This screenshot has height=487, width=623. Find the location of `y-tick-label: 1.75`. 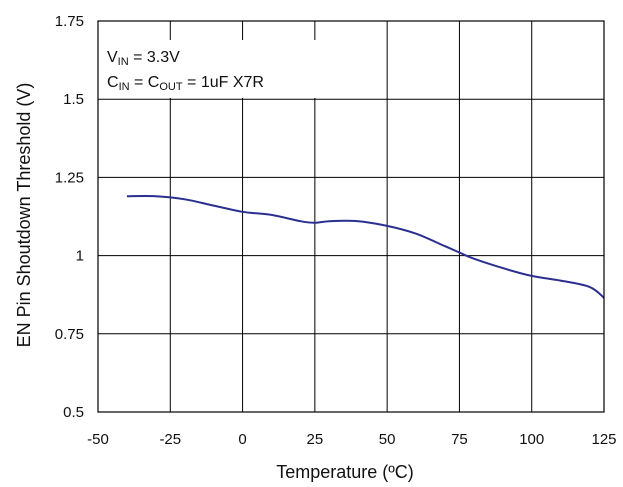

y-tick-label: 1.75 is located at coordinates (69, 21).